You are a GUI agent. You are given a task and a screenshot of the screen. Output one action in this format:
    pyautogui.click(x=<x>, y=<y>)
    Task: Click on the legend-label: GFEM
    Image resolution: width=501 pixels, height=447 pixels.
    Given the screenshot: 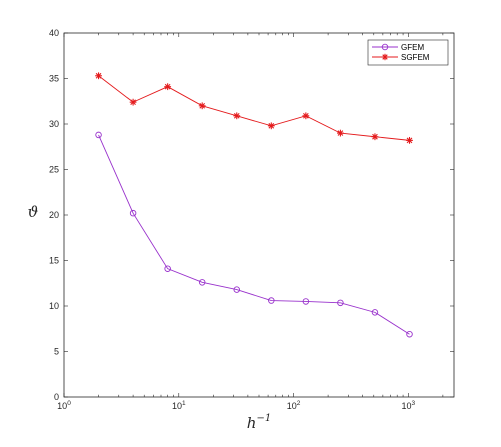 What is the action you would take?
    pyautogui.click(x=412, y=47)
    